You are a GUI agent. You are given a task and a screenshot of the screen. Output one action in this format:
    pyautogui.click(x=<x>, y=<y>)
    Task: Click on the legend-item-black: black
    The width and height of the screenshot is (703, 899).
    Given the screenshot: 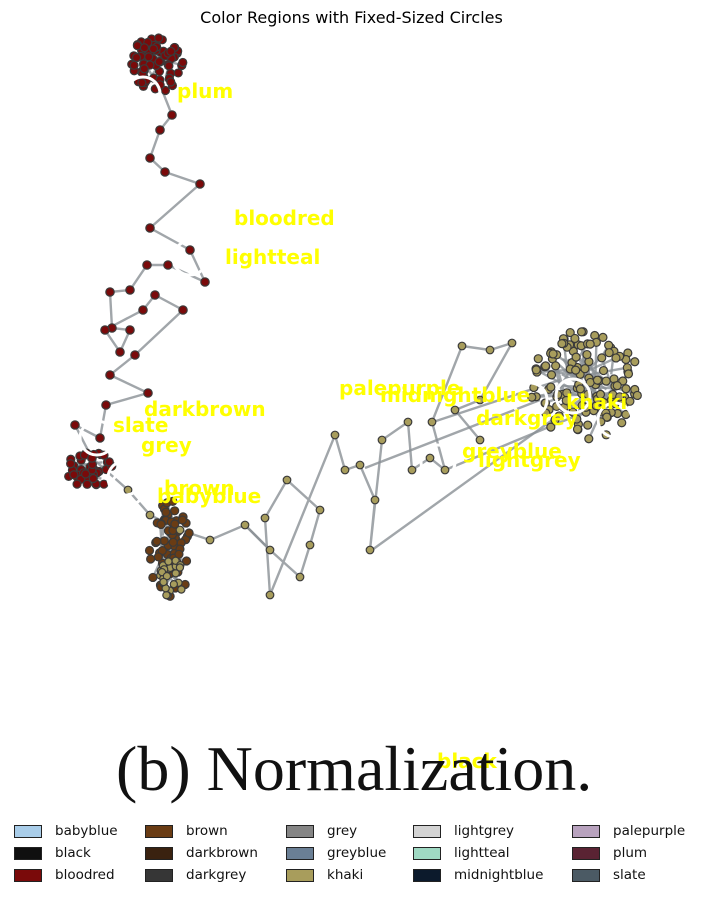 What is the action you would take?
    pyautogui.click(x=79, y=853)
    